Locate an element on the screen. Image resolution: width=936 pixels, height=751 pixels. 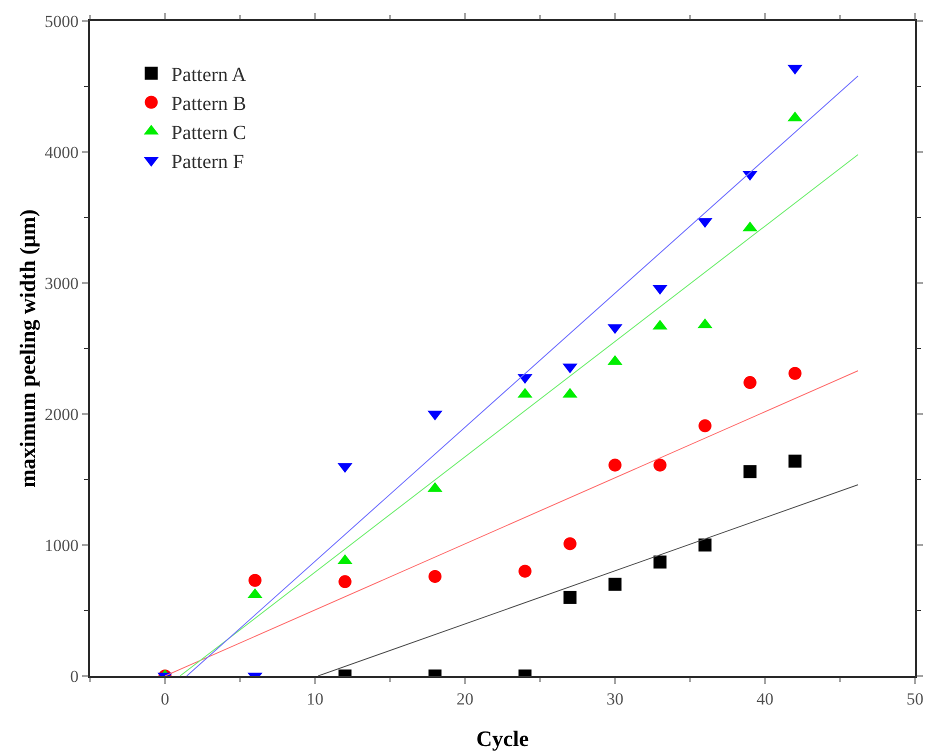
legend-label: Pattern C is located at coordinates (208, 133).